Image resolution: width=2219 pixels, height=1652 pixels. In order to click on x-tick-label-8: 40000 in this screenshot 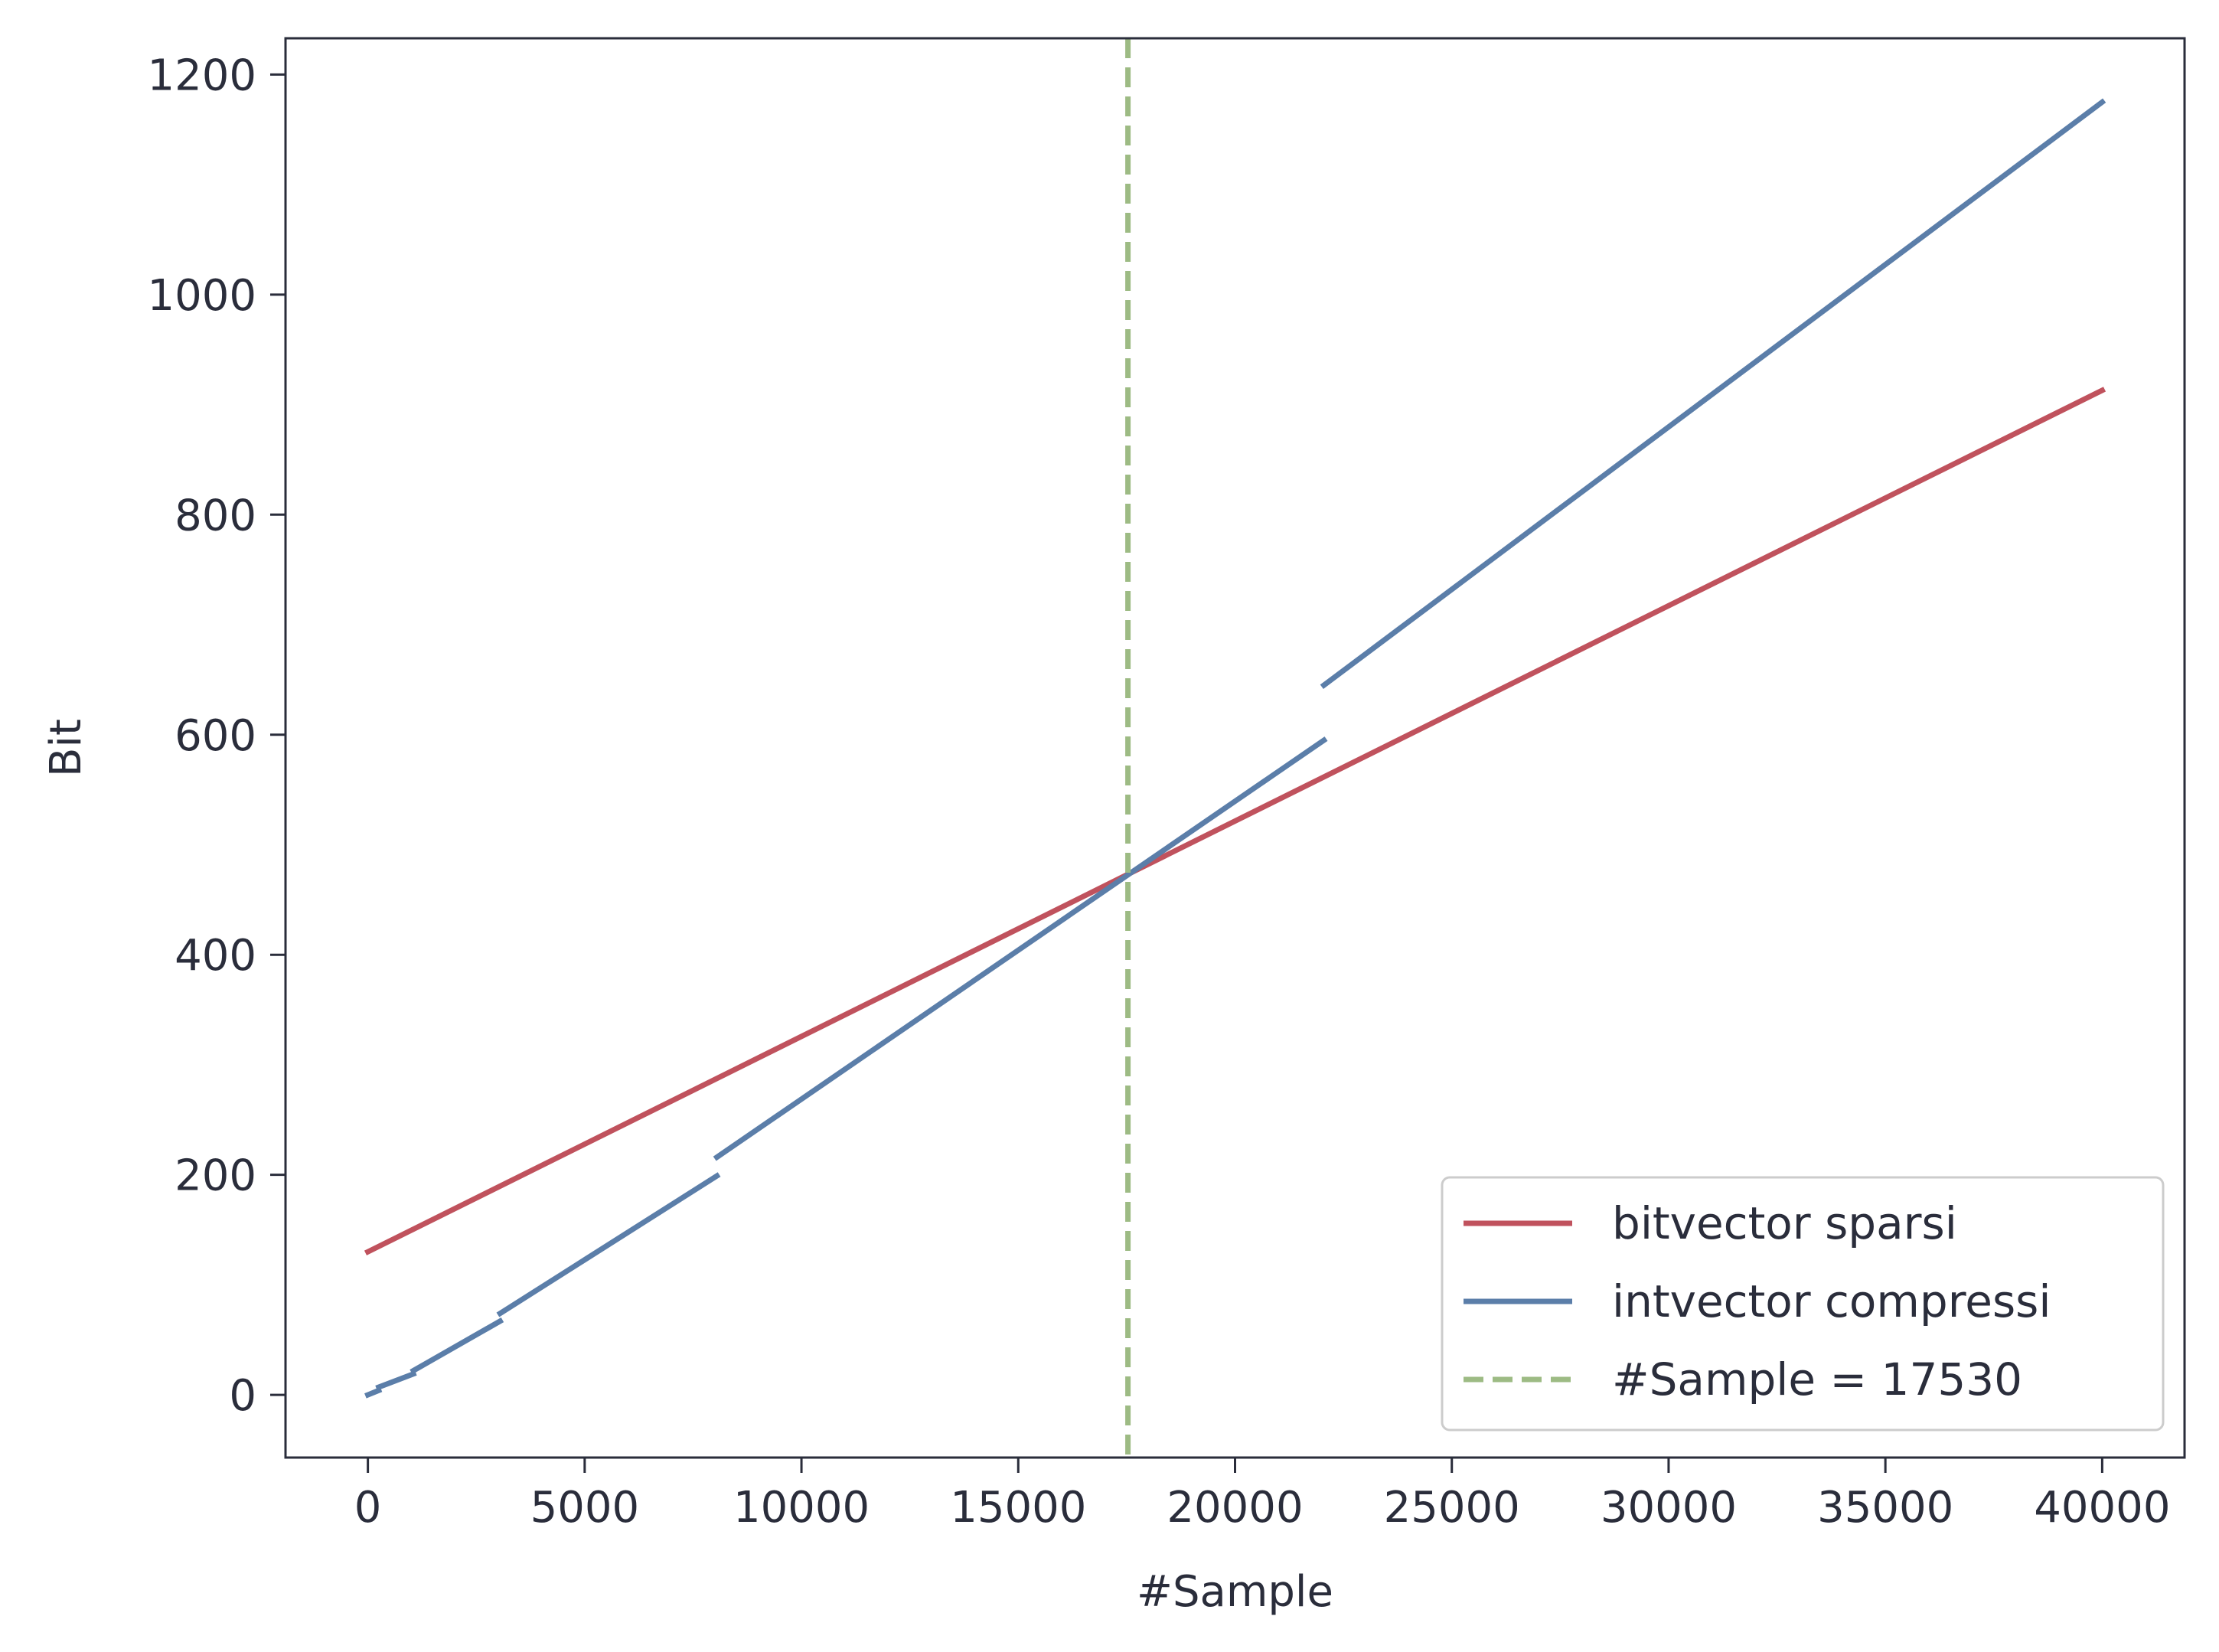, I will do `click(2102, 1508)`.